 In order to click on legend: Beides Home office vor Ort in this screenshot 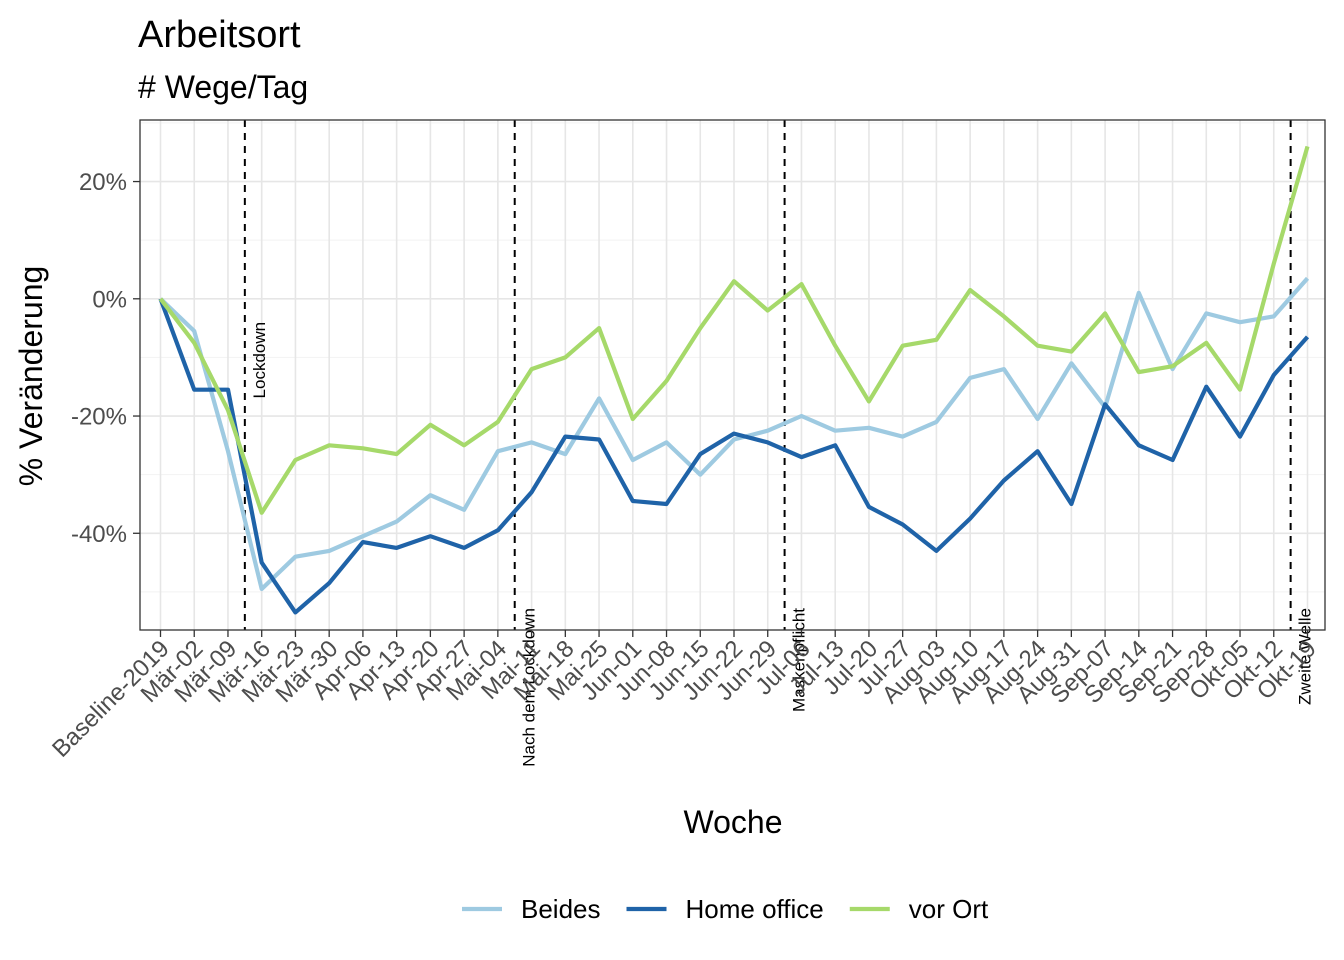, I will do `click(725, 909)`.